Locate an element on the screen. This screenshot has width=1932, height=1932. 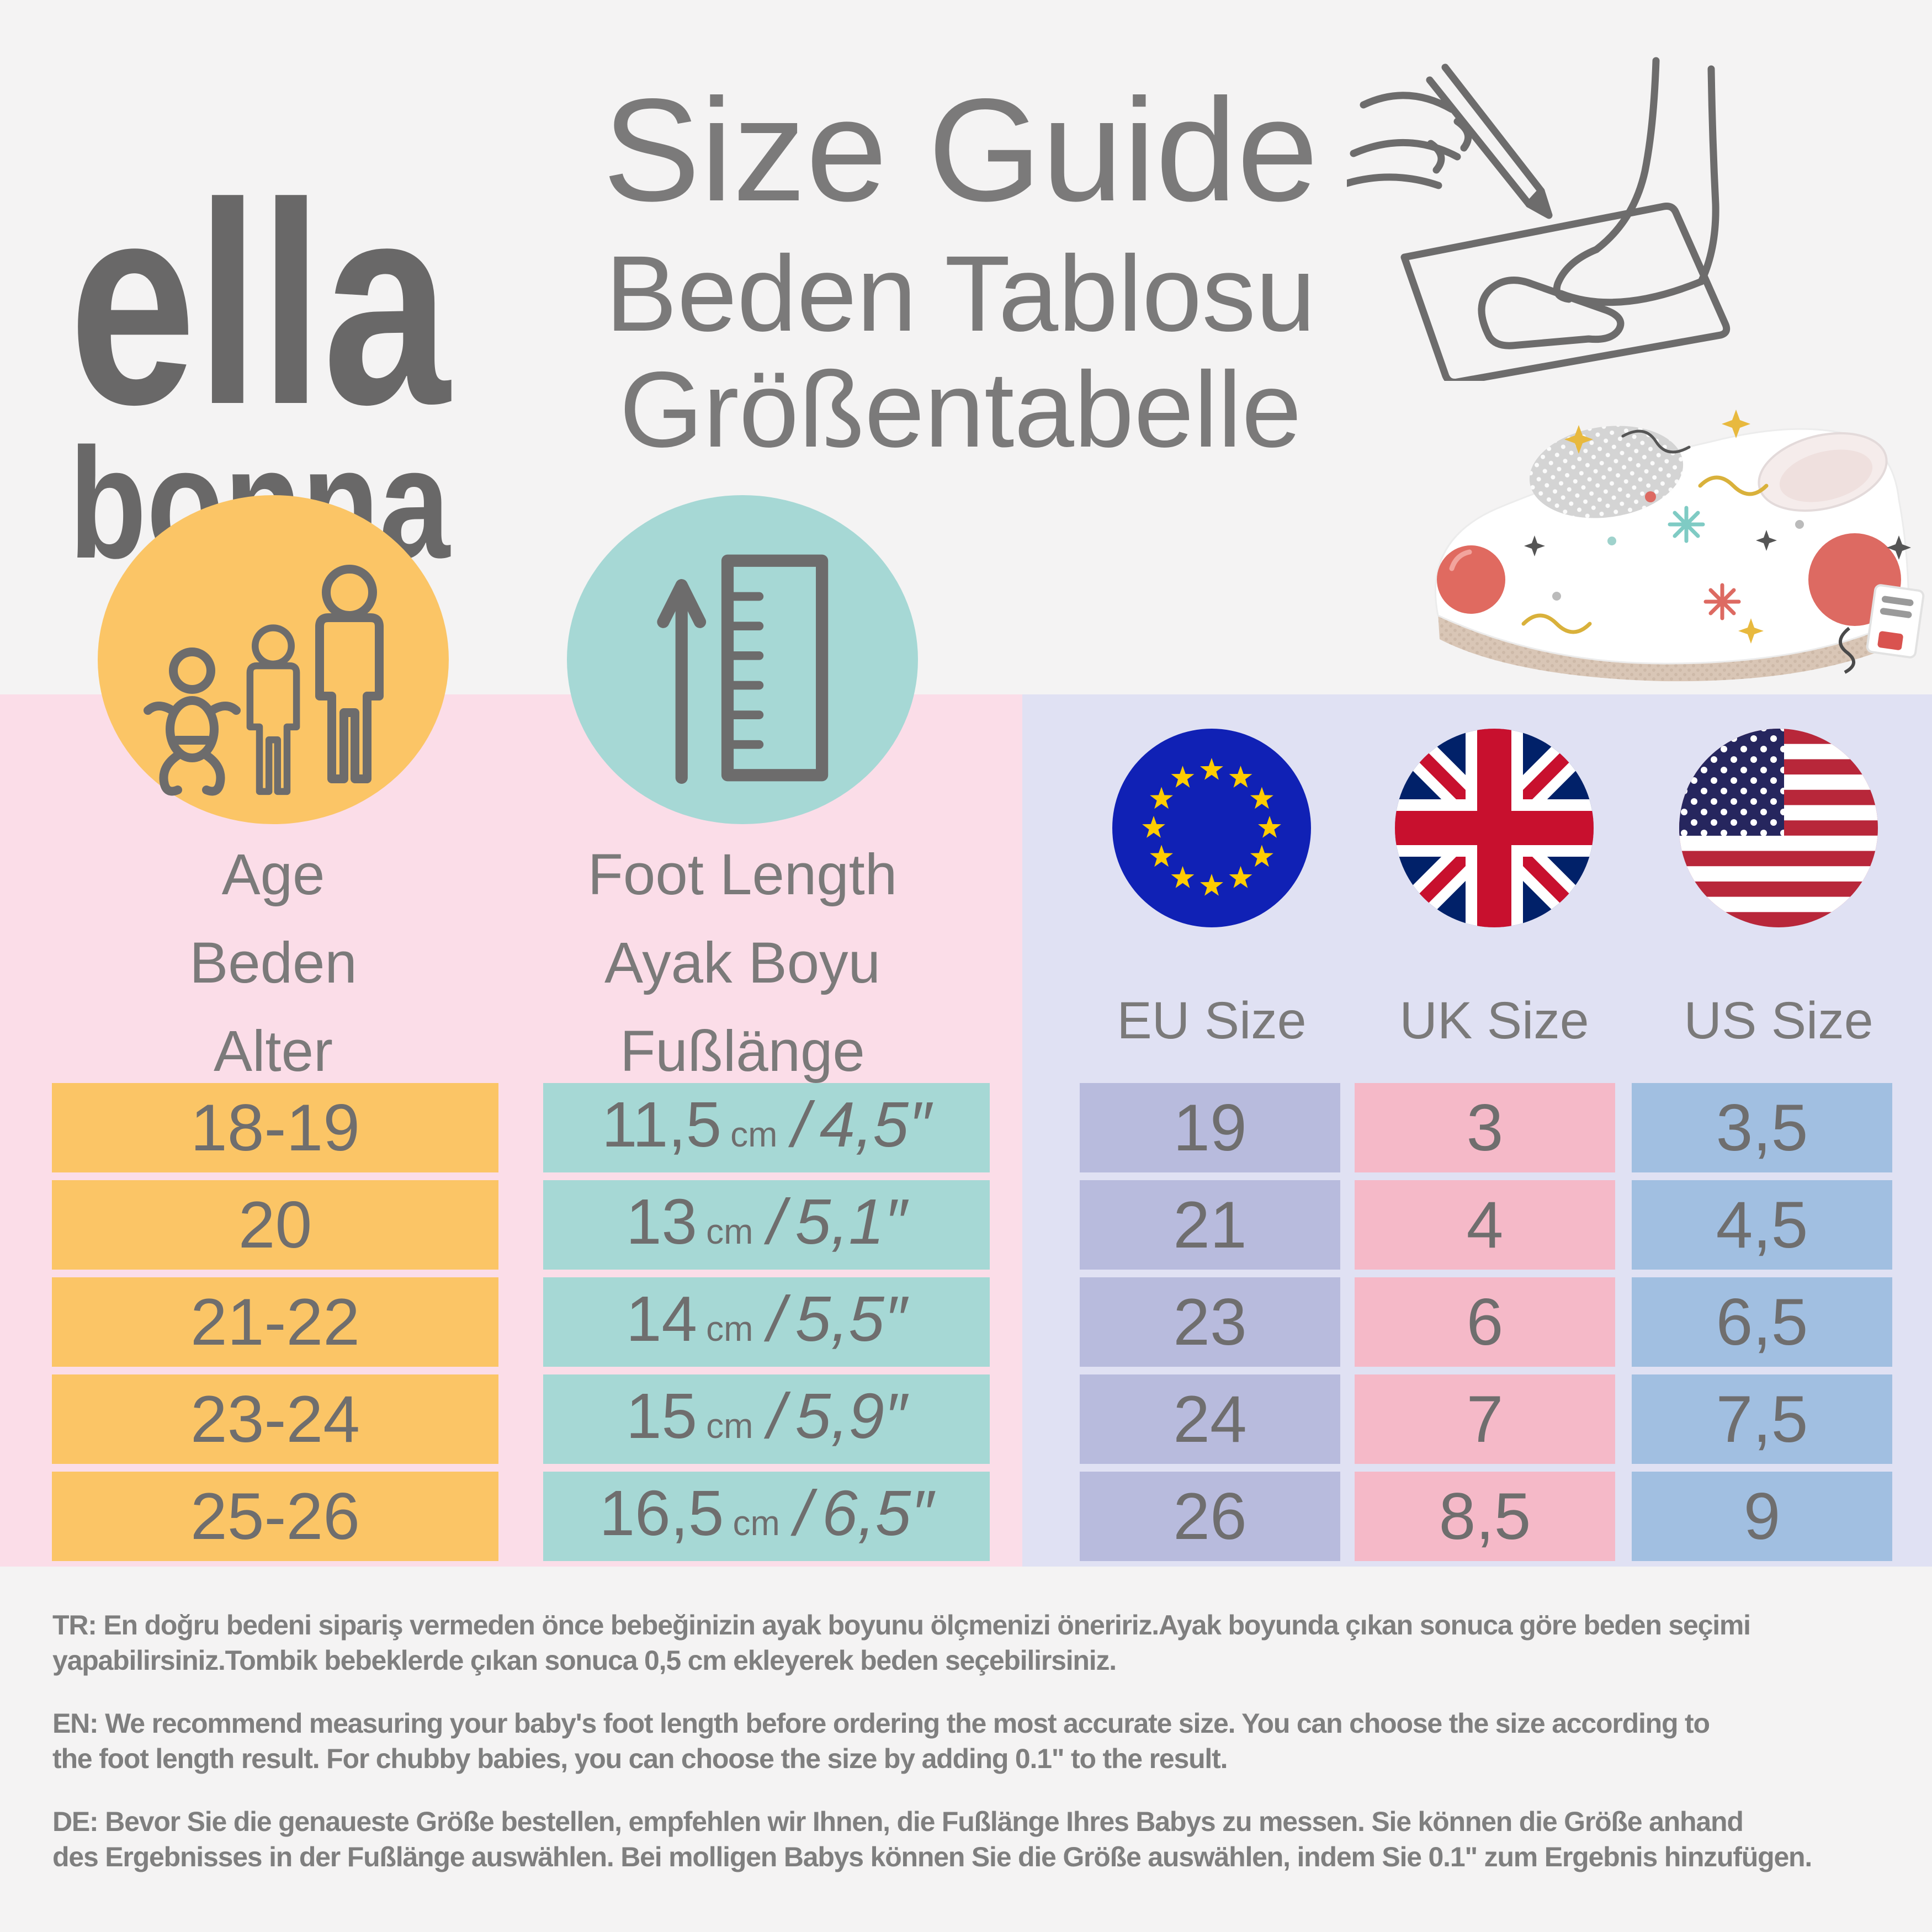
us-size-value: 7,5 is located at coordinates (1762, 1419).